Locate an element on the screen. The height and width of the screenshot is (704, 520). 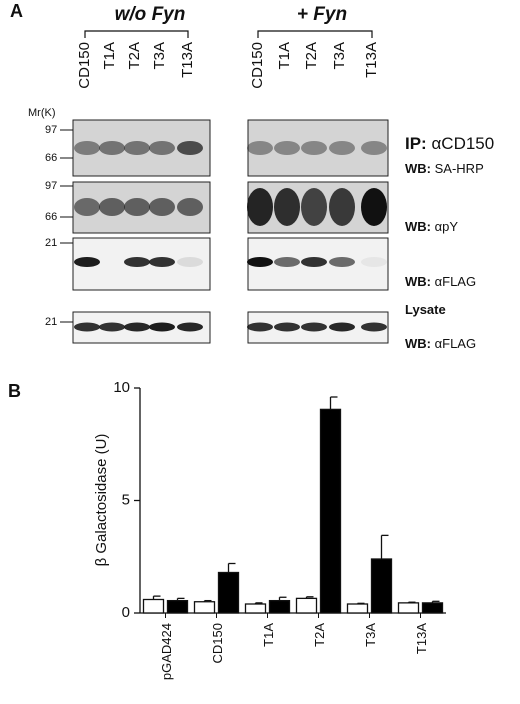
x-tick-label: CD150 is located at coordinates (217, 643).